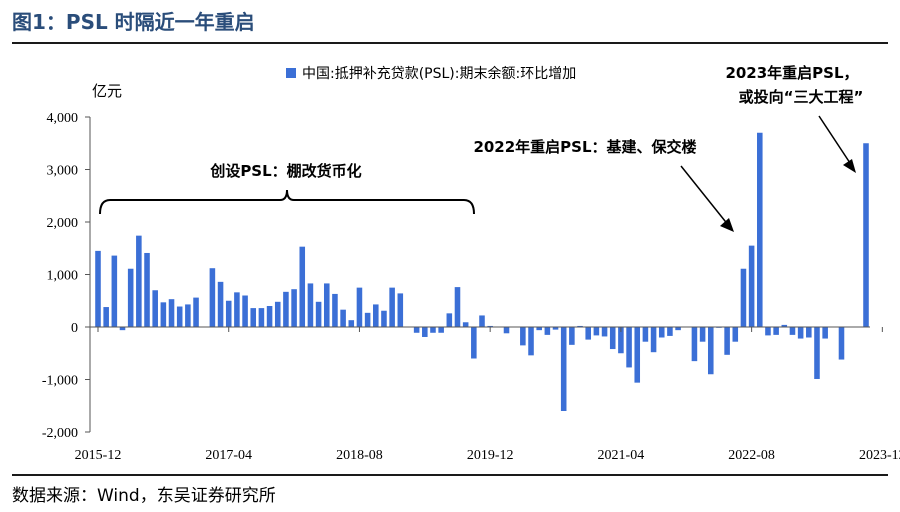 Image resolution: width=900 pixels, height=512 pixels. What do you see at coordinates (835, 141) in the screenshot?
I see `annotation-2023-arrow` at bounding box center [835, 141].